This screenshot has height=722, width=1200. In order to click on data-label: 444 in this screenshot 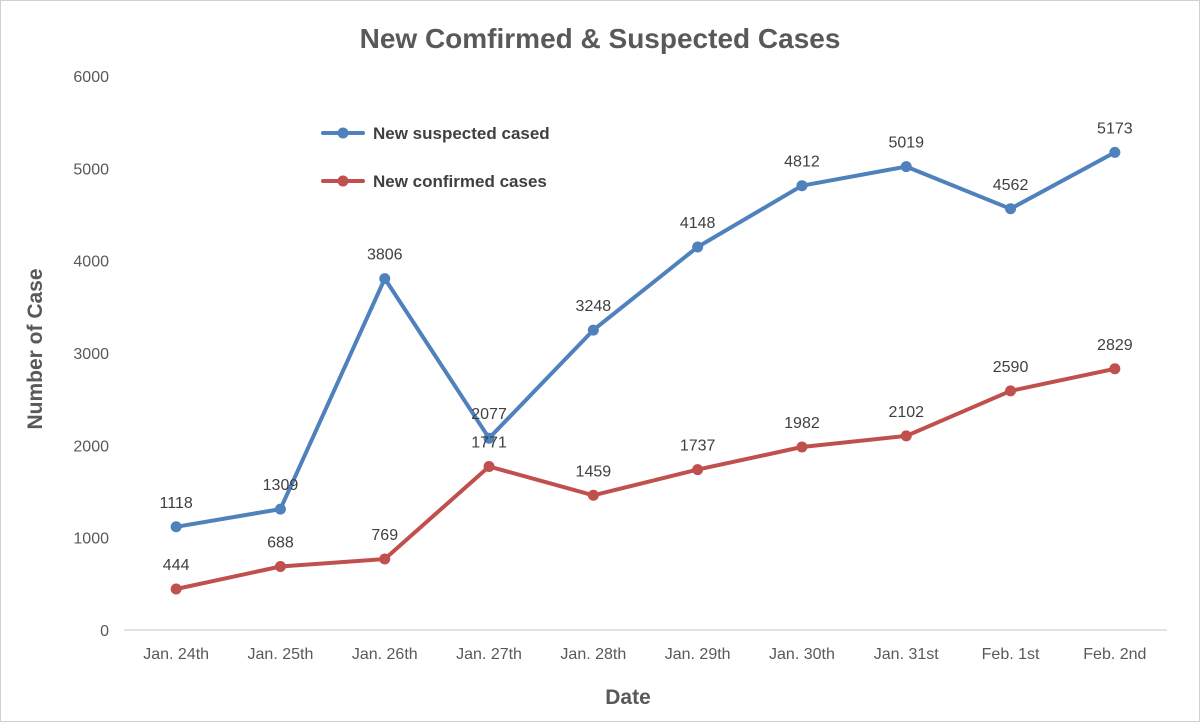, I will do `click(176, 565)`.